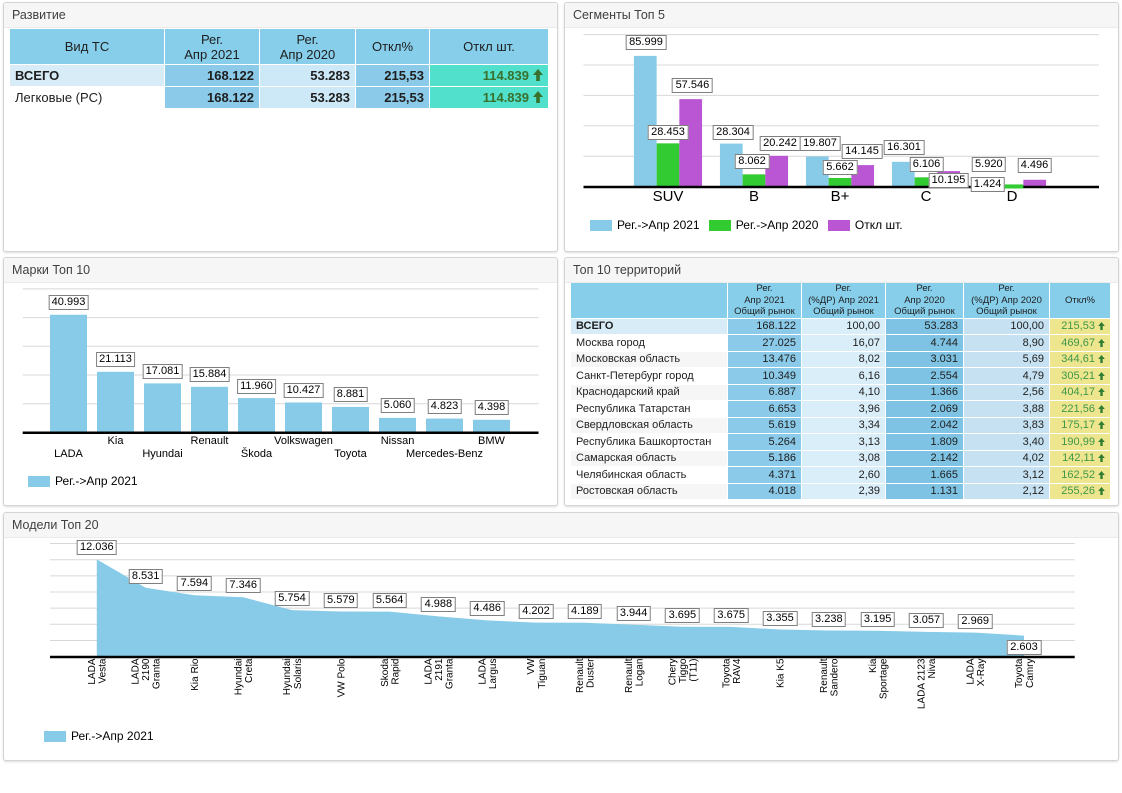 This screenshot has height=793, width=1122. Describe the element at coordinates (493, 674) in the screenshot. I see `svg-text: Largus` at that location.